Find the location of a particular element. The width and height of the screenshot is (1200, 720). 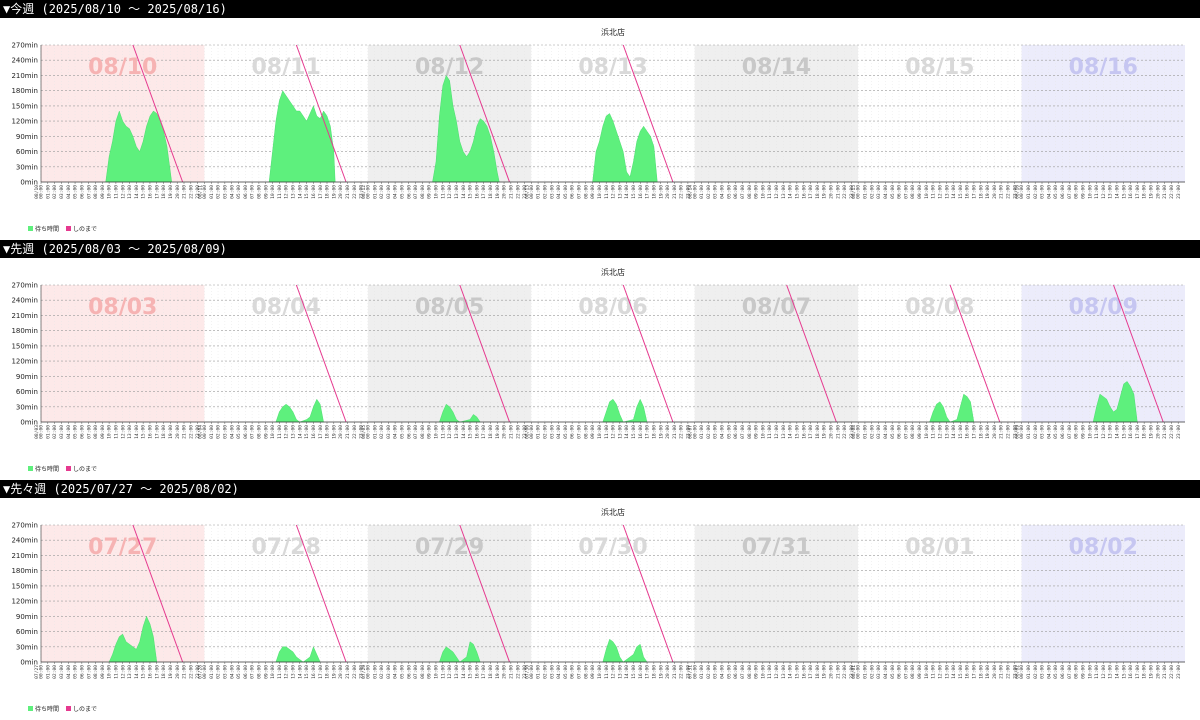

legend-swatch-waiting is located at coordinates (30, 468).